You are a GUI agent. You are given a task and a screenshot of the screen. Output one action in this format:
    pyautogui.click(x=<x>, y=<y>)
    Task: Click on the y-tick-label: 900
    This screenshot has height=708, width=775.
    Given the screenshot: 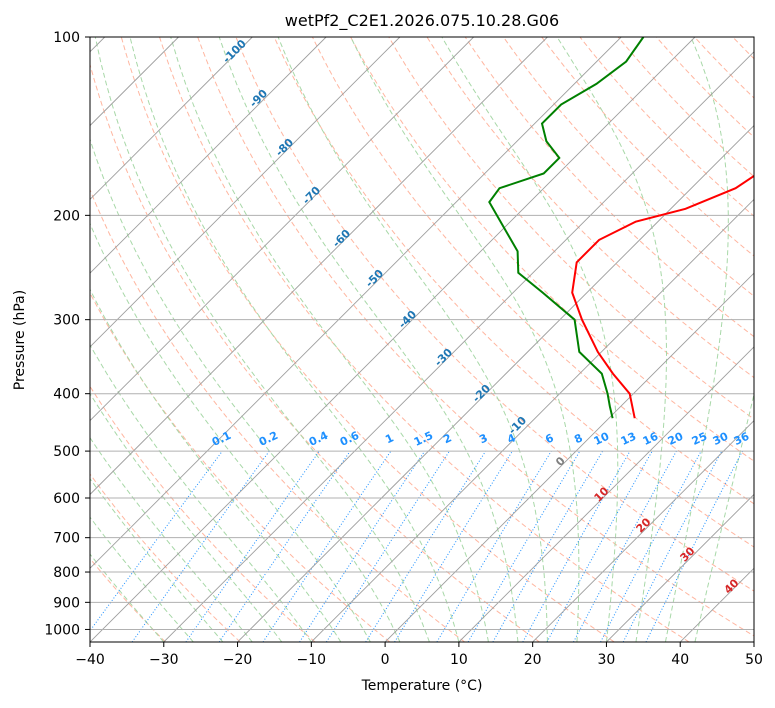 What is the action you would take?
    pyautogui.click(x=66, y=603)
    